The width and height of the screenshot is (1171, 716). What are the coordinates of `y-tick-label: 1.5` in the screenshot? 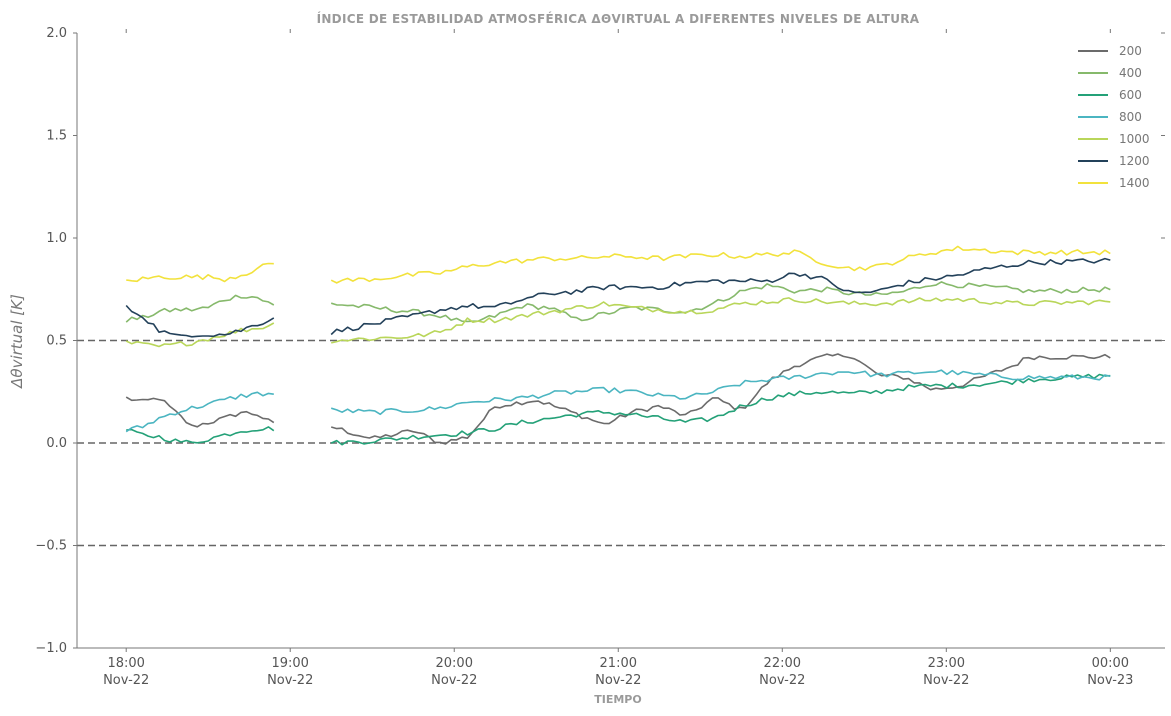 It's located at (56, 136).